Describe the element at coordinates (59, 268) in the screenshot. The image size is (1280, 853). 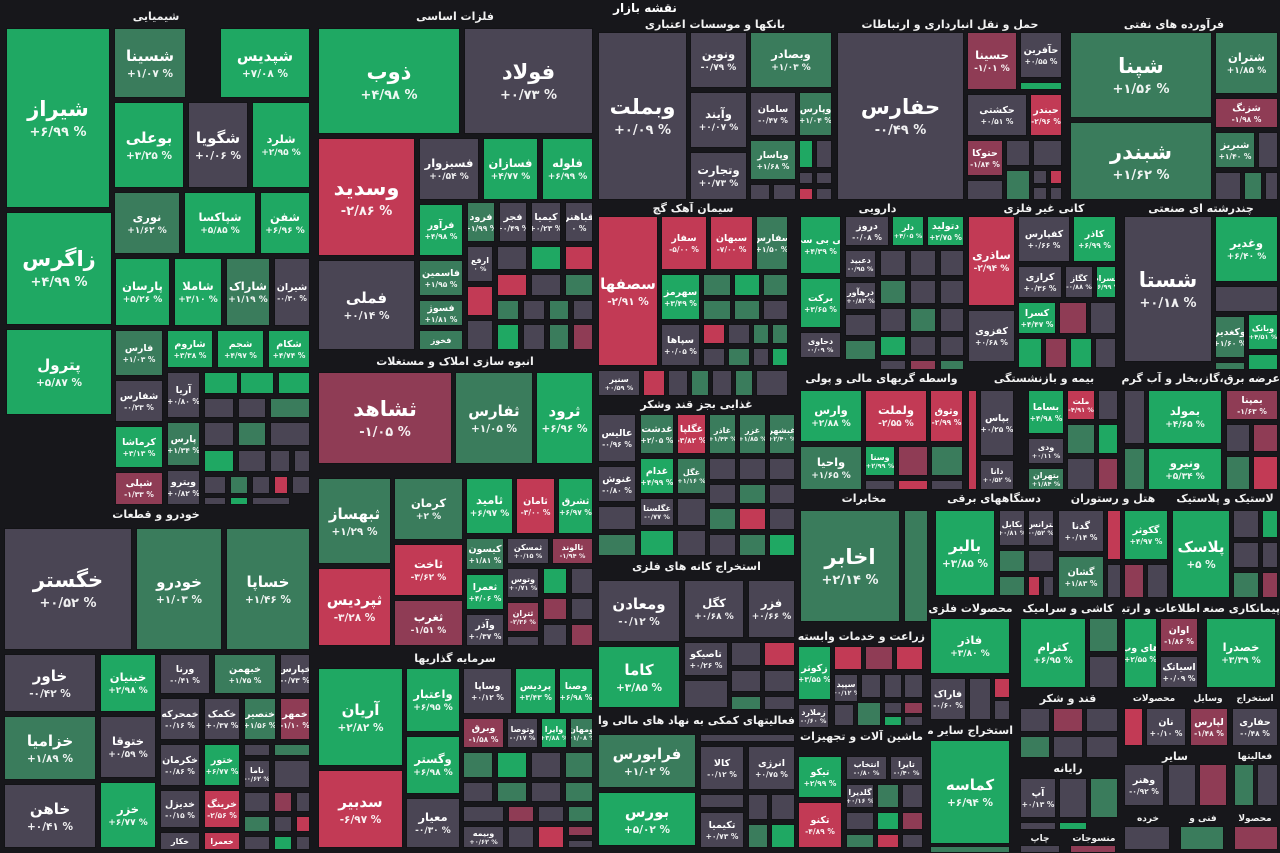
I see `stock-tile: زاگرس +۴/۹۹ %` at that location.